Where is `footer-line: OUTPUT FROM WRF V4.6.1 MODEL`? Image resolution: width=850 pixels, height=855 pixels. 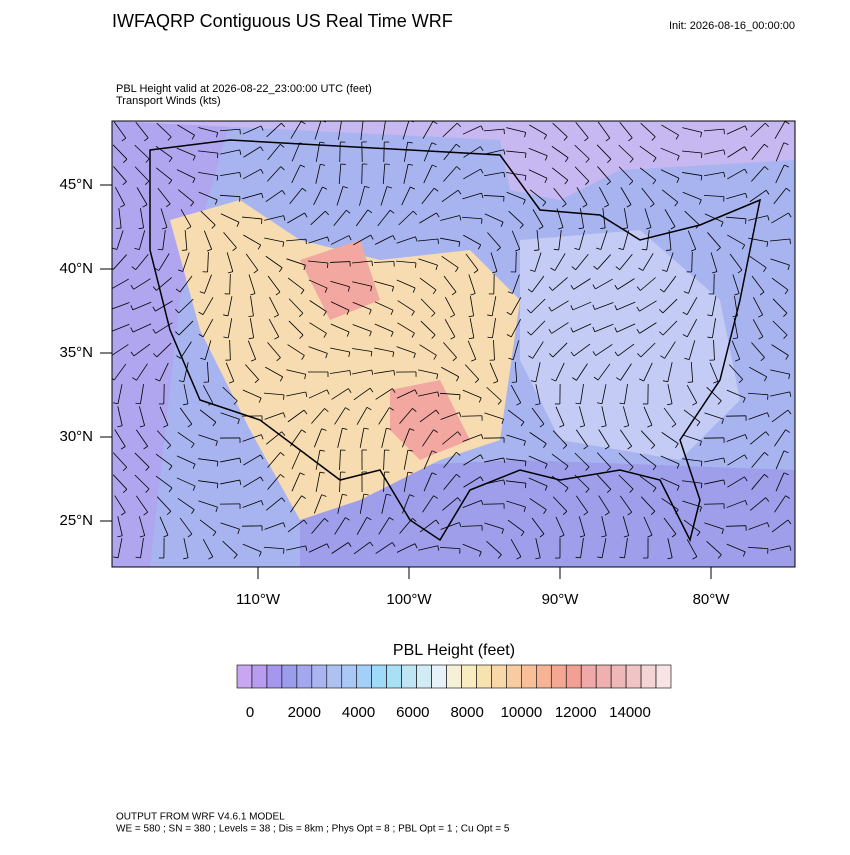 footer-line: OUTPUT FROM WRF V4.6.1 MODEL is located at coordinates (200, 817).